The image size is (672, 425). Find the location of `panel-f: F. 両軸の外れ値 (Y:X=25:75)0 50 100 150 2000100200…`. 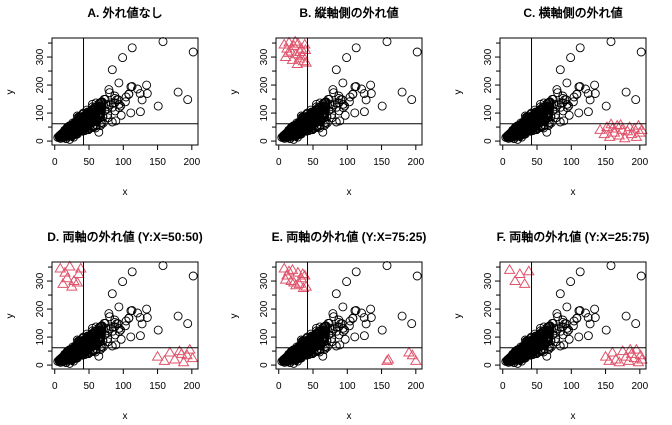

panel-f: F. 両軸の外れ値 (Y:X=25:75)0 50 100 150 2000100200… is located at coordinates (551, 325).